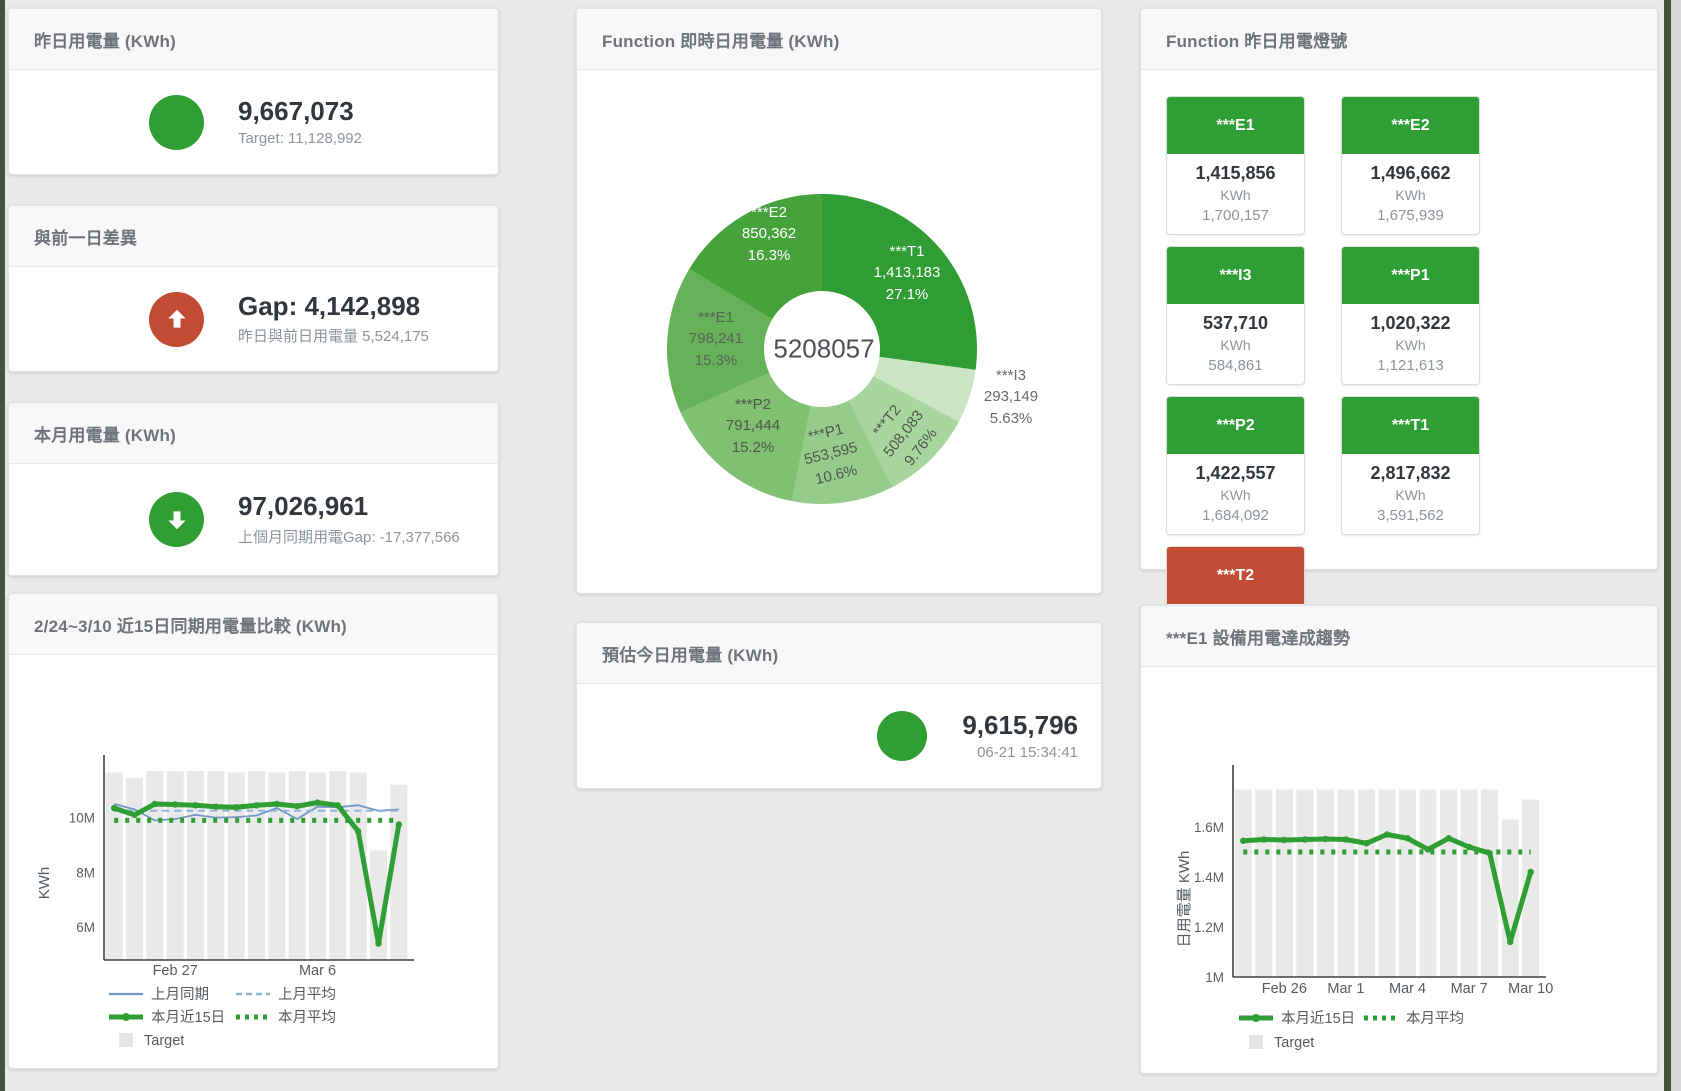 This screenshot has height=1091, width=1681. Describe the element at coordinates (1235, 173) in the screenshot. I see `tile-value: 1,415,856` at that location.